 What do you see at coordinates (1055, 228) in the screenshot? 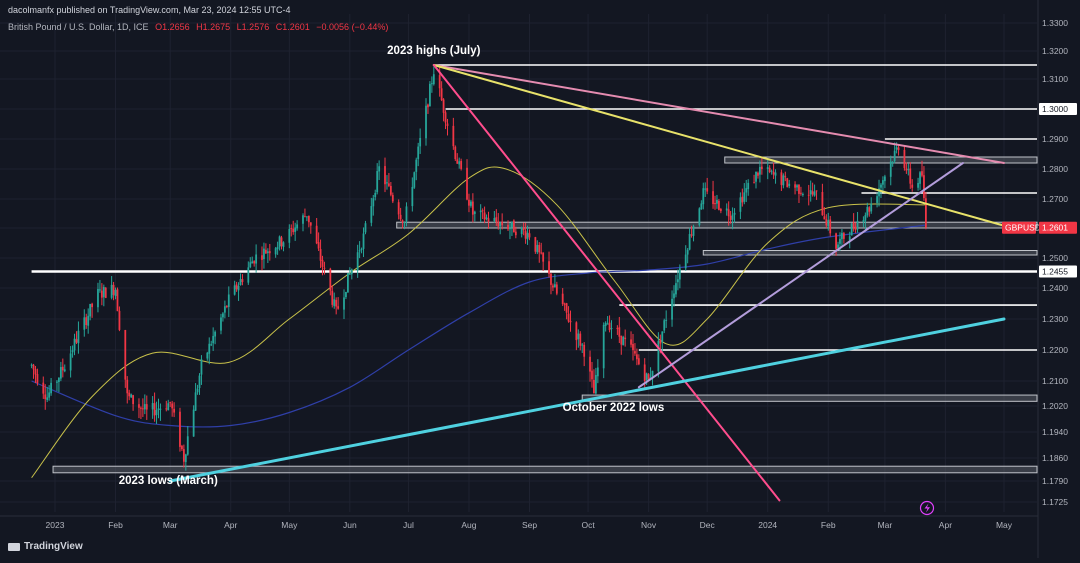
I see `price-label-text: 1.2601` at bounding box center [1055, 228].